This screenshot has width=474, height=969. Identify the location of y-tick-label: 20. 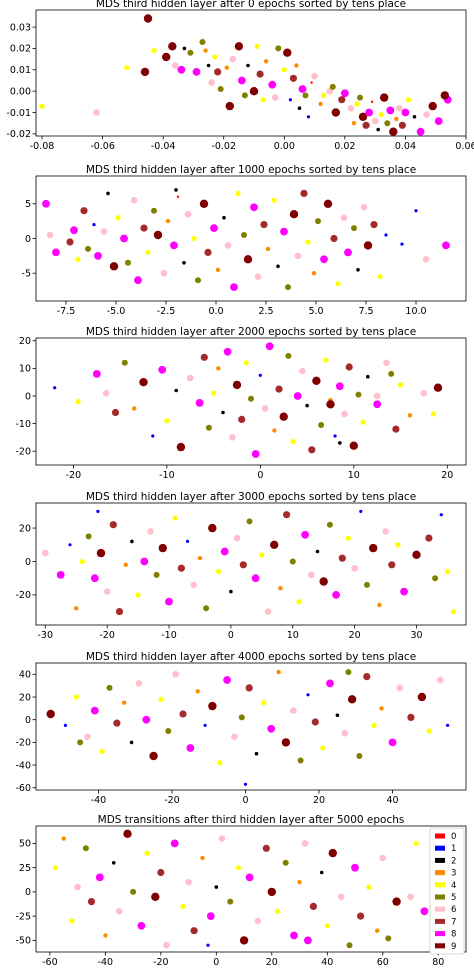
(25, 341).